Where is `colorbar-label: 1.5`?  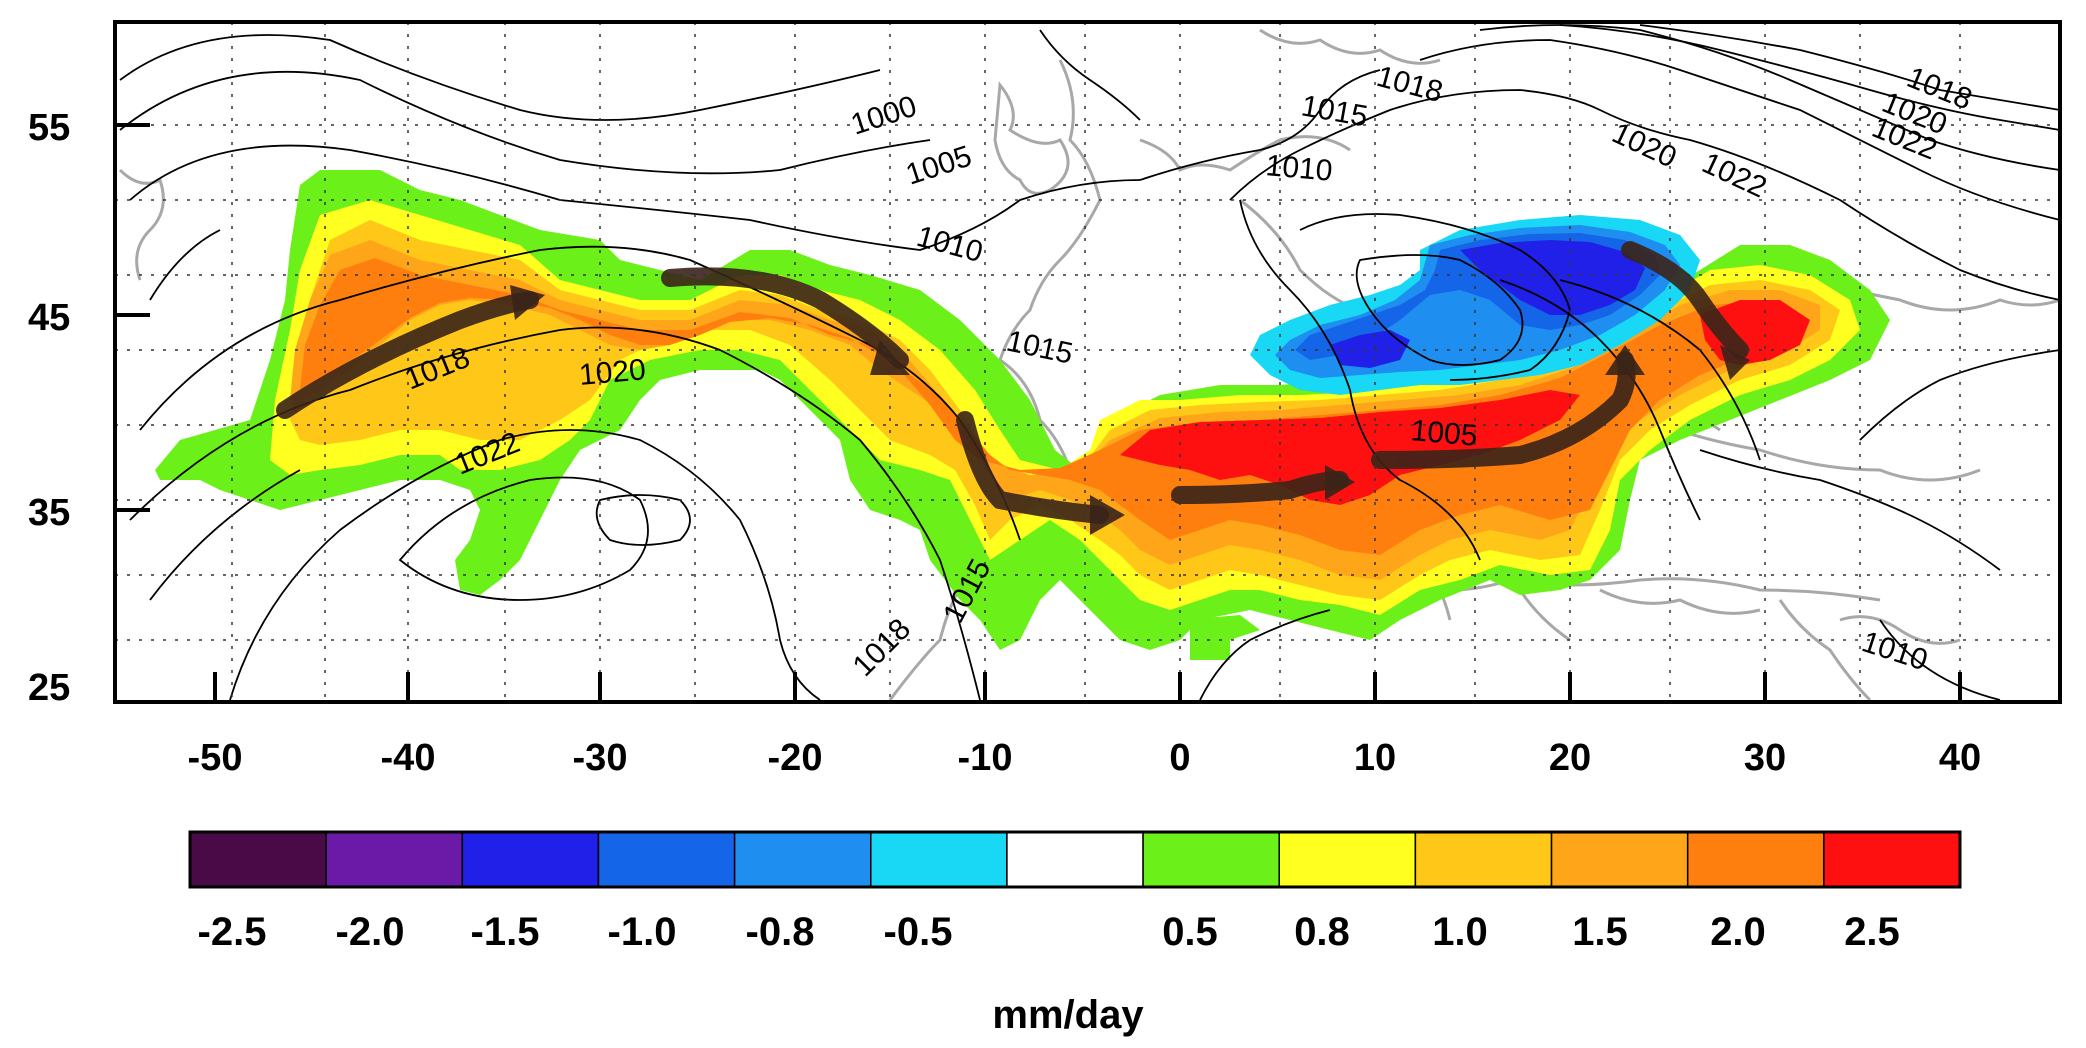 colorbar-label: 1.5 is located at coordinates (1600, 932).